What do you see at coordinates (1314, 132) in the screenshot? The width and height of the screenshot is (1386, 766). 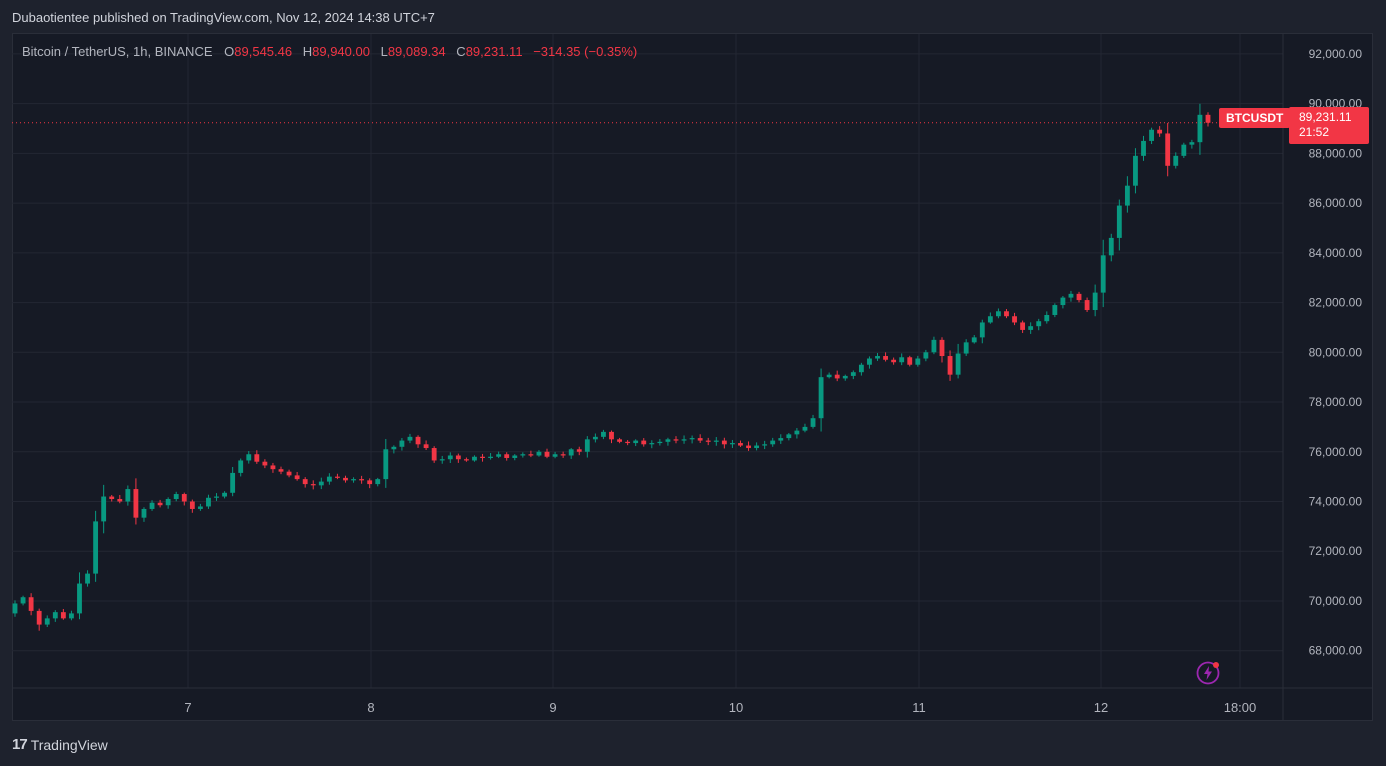 I see `bar-countdown: 21:52` at bounding box center [1314, 132].